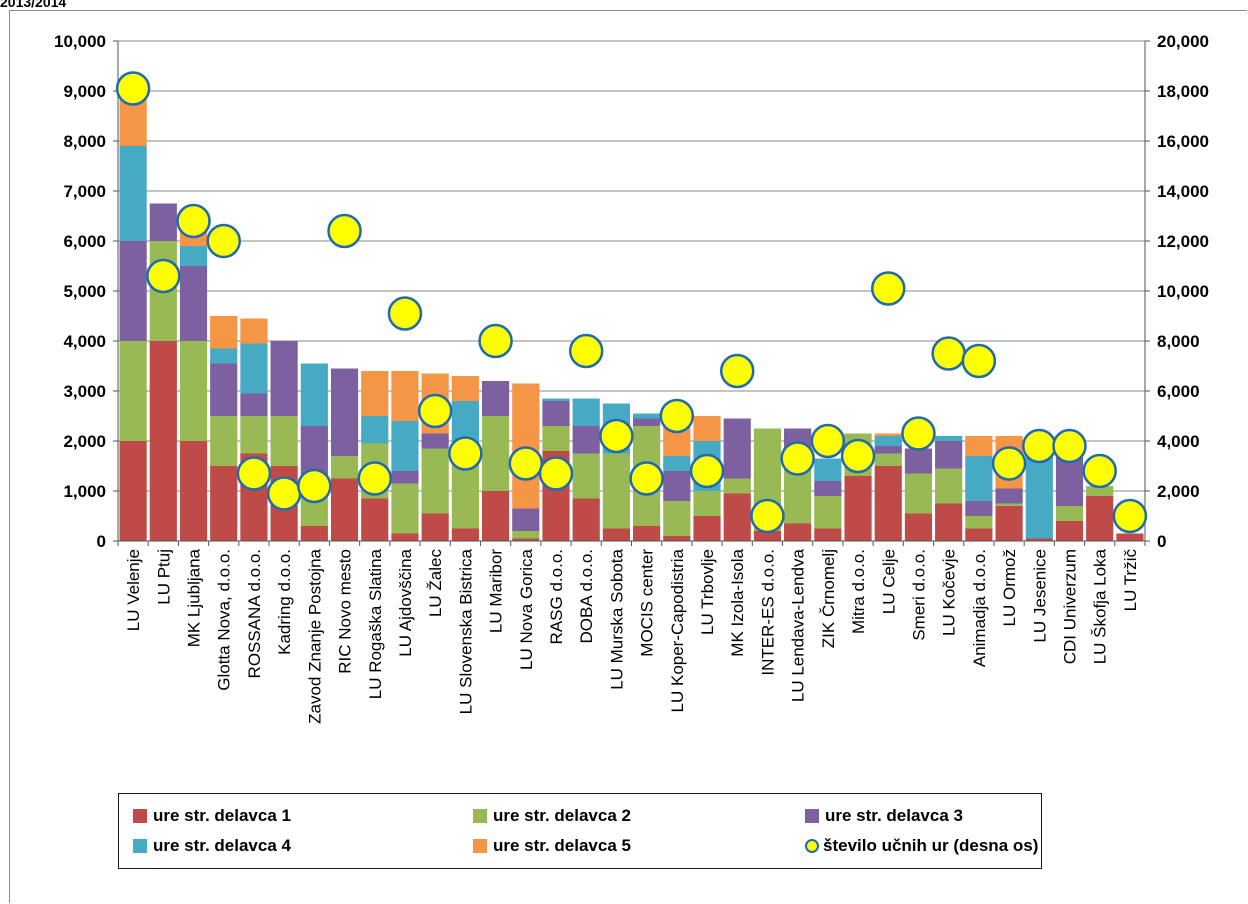  I want to click on legend-item: ure str. delavca 1, so click(212, 816).